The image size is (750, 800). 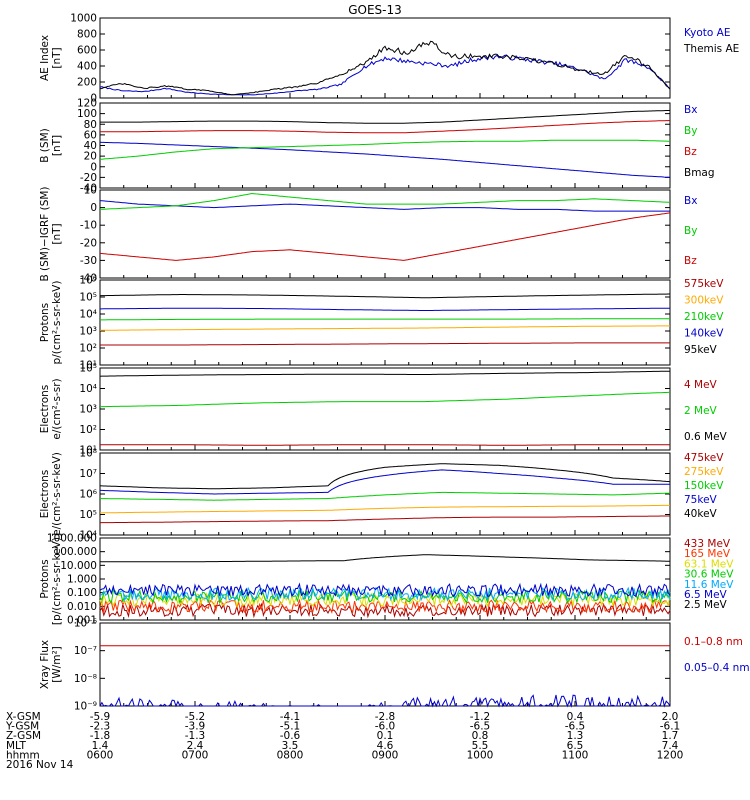 I want to click on x-axis-value: -6.0, so click(x=385, y=727).